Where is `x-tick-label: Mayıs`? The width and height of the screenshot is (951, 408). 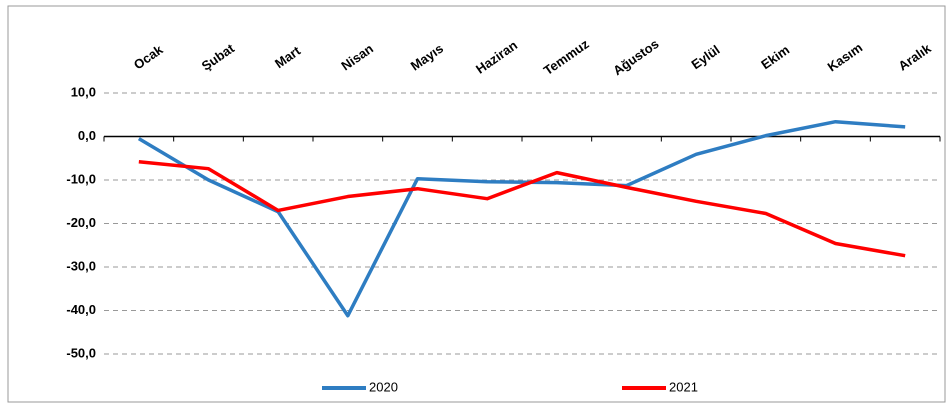 x-tick-label: Mayıs is located at coordinates (427, 57).